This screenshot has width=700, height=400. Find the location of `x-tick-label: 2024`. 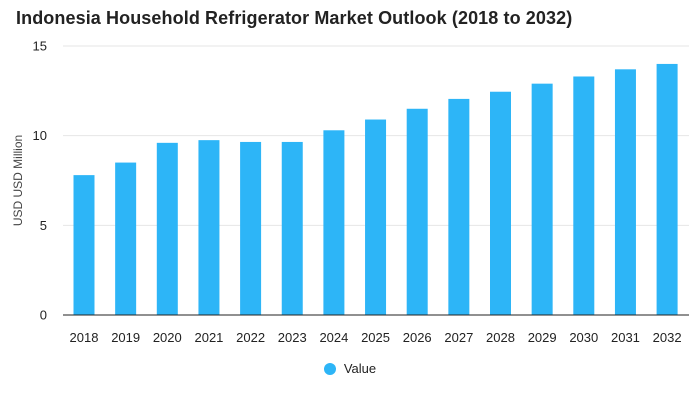

x-tick-label: 2024 is located at coordinates (333, 337).